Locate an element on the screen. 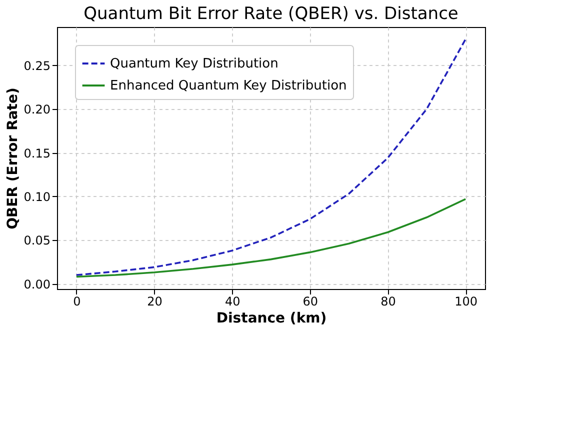  chart-title: Quantum Bit Error Rate (QBER) vs. Distance is located at coordinates (271, 14).